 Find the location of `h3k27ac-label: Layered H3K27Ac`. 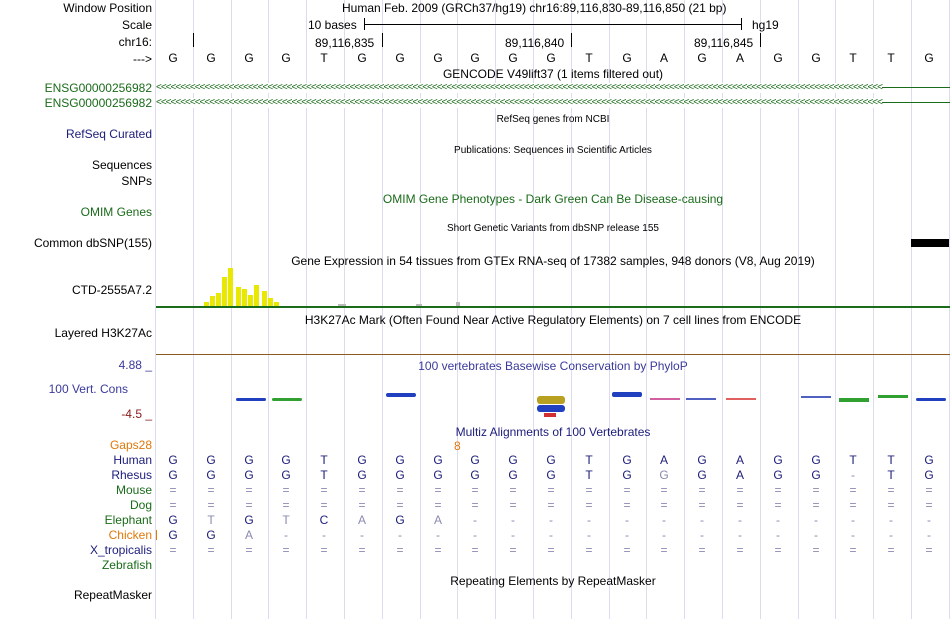

h3k27ac-label: Layered H3K27Ac is located at coordinates (103, 333).